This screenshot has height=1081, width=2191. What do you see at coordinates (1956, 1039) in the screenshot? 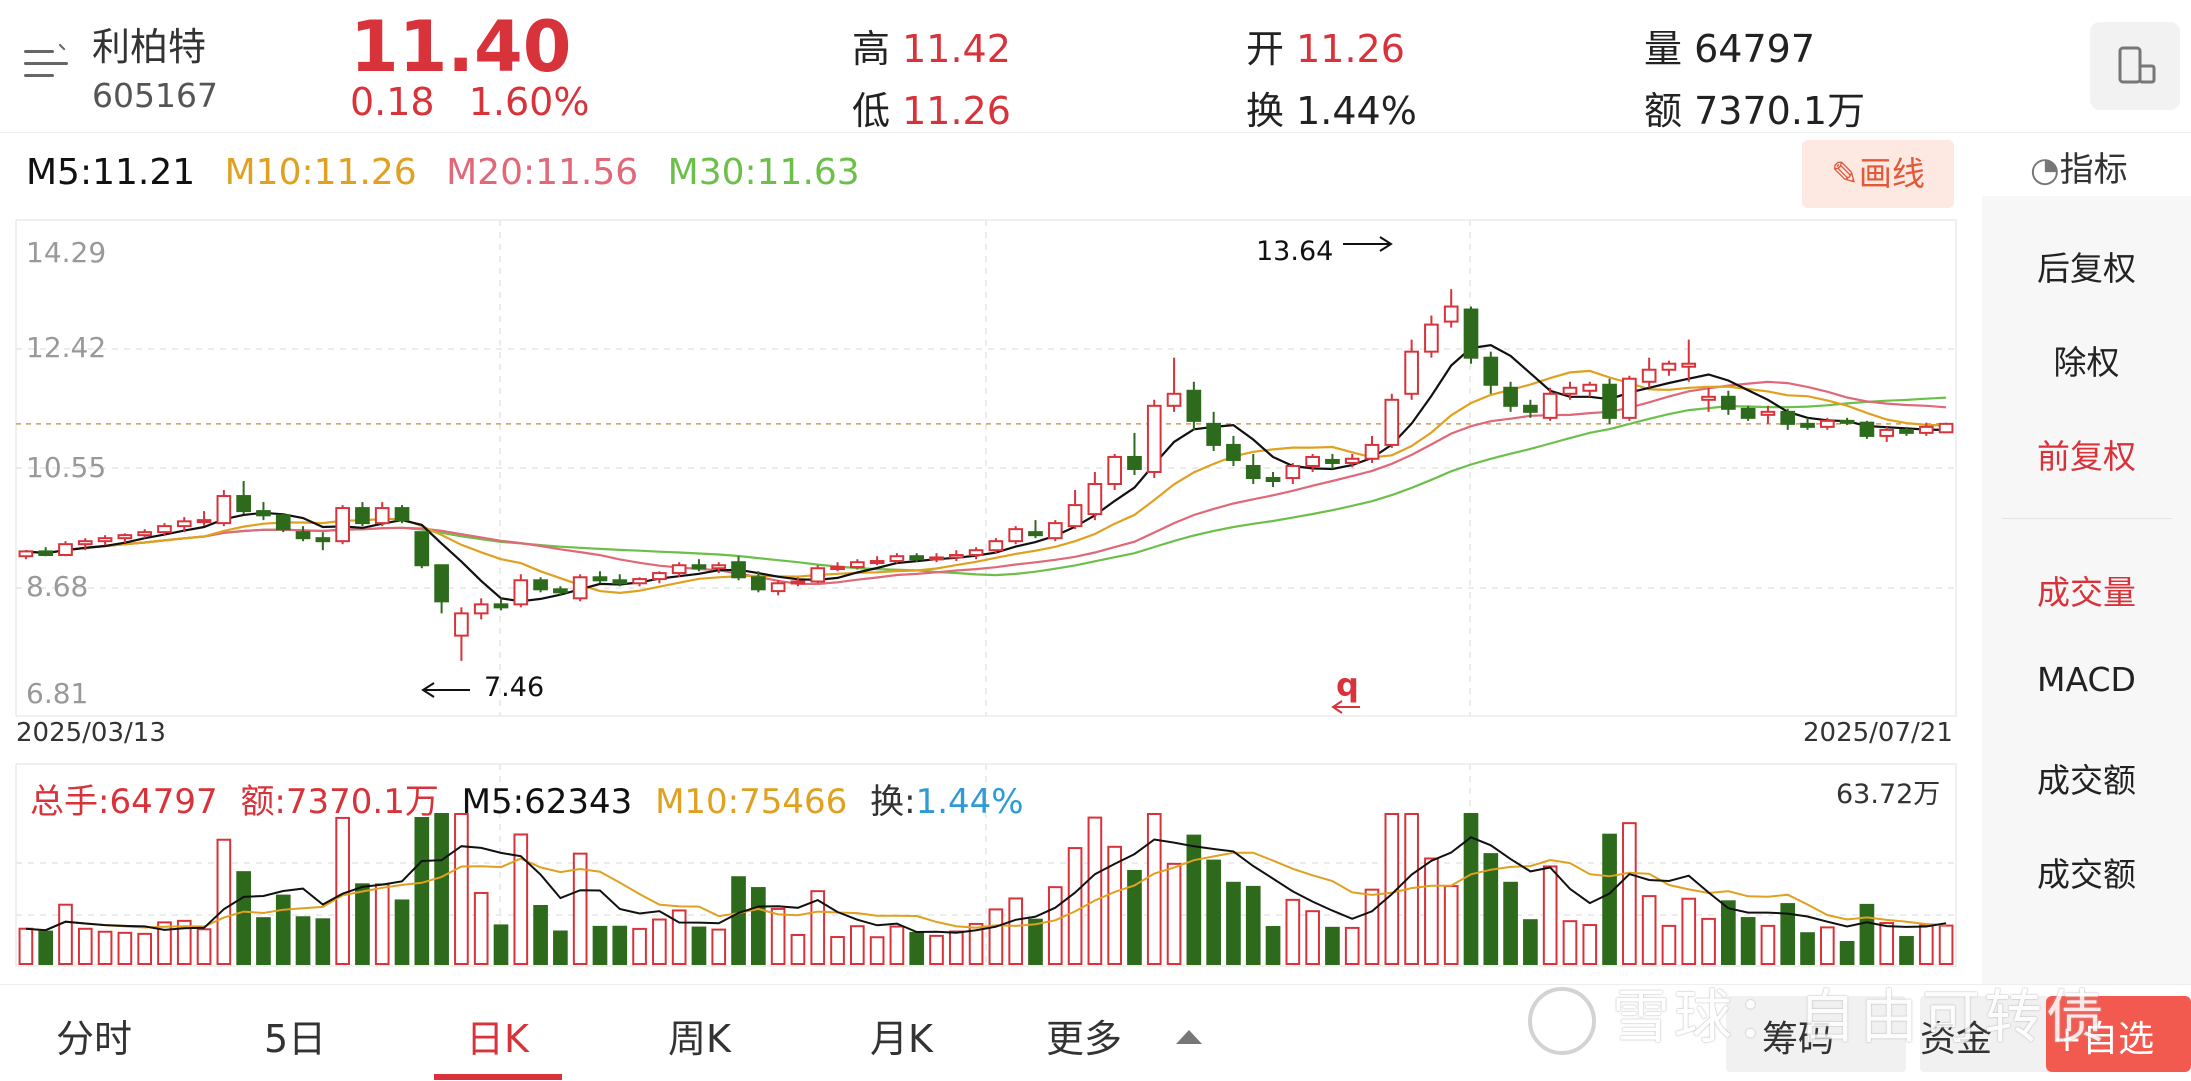
I see `funds-label: 资金` at bounding box center [1956, 1039].